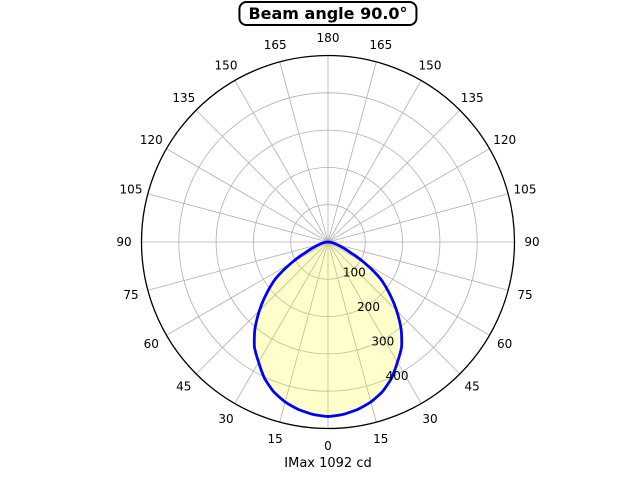 Image resolution: width=640 pixels, height=480 pixels. I want to click on r-tick-label: 400, so click(397, 376).